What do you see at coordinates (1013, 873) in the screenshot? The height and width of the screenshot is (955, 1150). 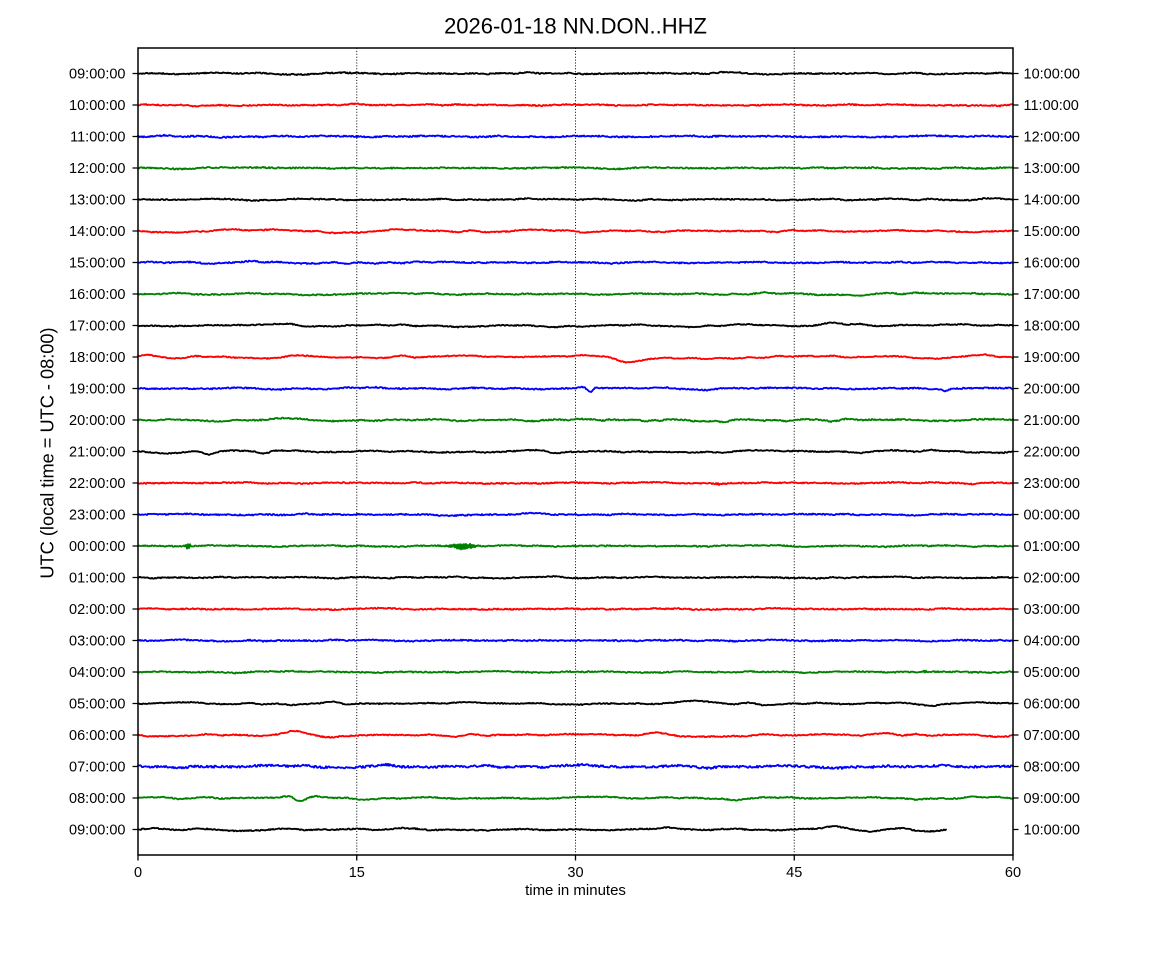 I see `svg-text: 60` at bounding box center [1013, 873].